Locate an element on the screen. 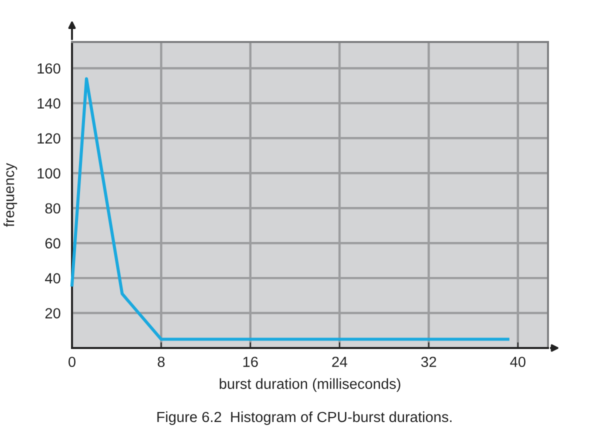 The width and height of the screenshot is (609, 429). y-tick-label: 40 is located at coordinates (52, 278).